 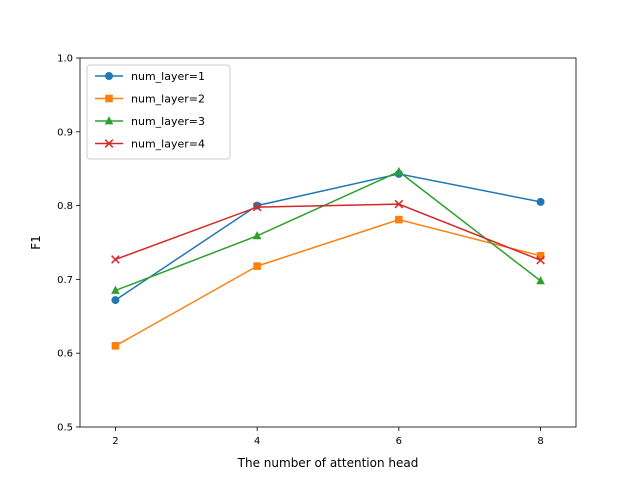 I want to click on legend-item: num_layer=1, so click(x=150, y=76).